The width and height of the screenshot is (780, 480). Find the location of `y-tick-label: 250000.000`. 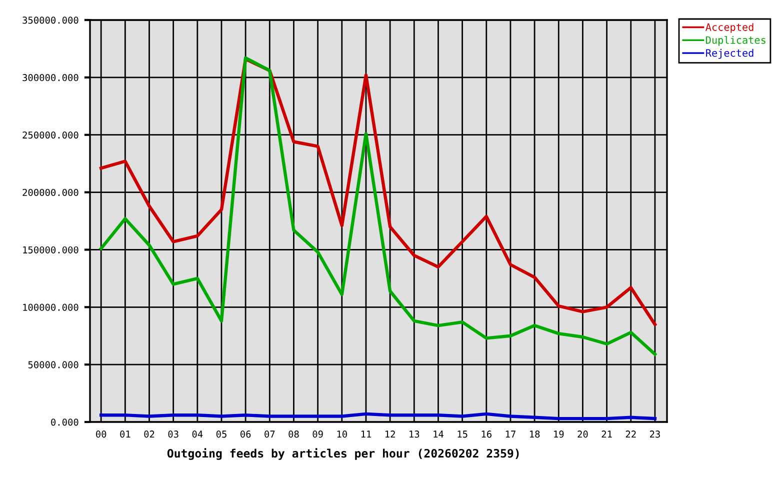

y-tick-label: 250000.000 is located at coordinates (50, 135).